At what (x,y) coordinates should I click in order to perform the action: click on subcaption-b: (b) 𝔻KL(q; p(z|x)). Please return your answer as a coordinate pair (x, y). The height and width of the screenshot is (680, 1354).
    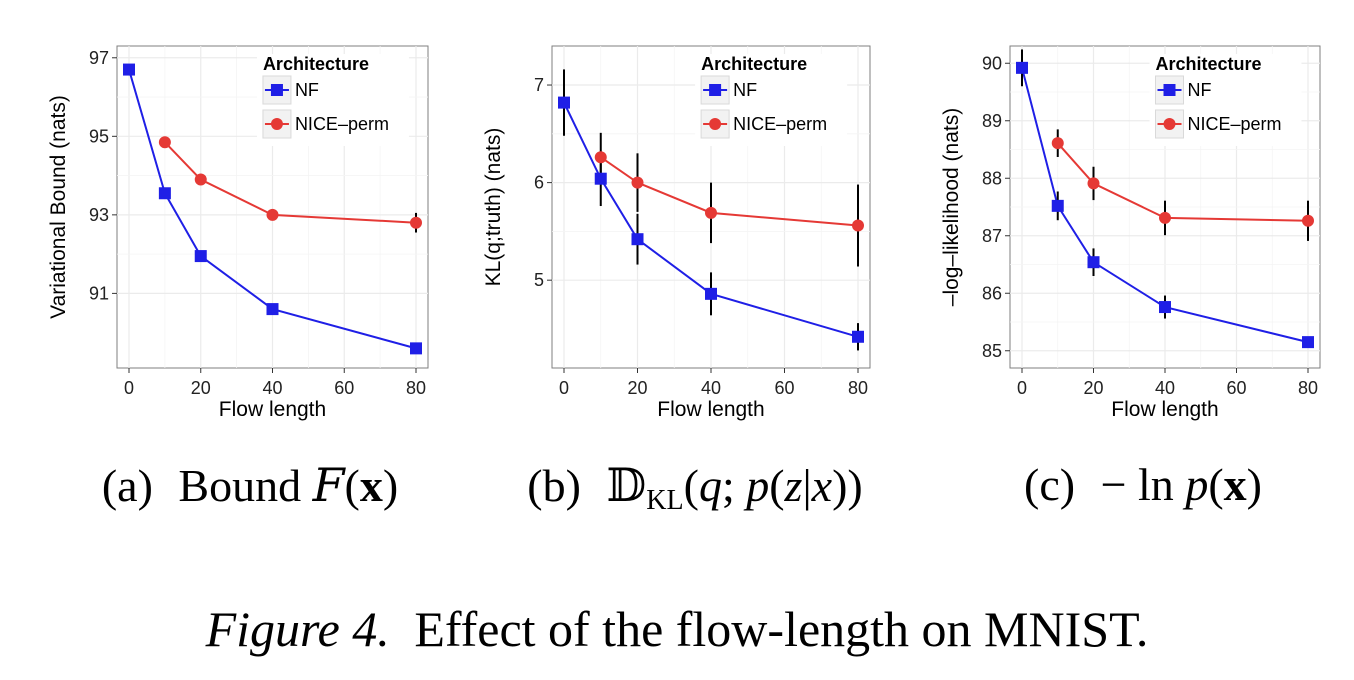
    Looking at the image, I should click on (695, 493).